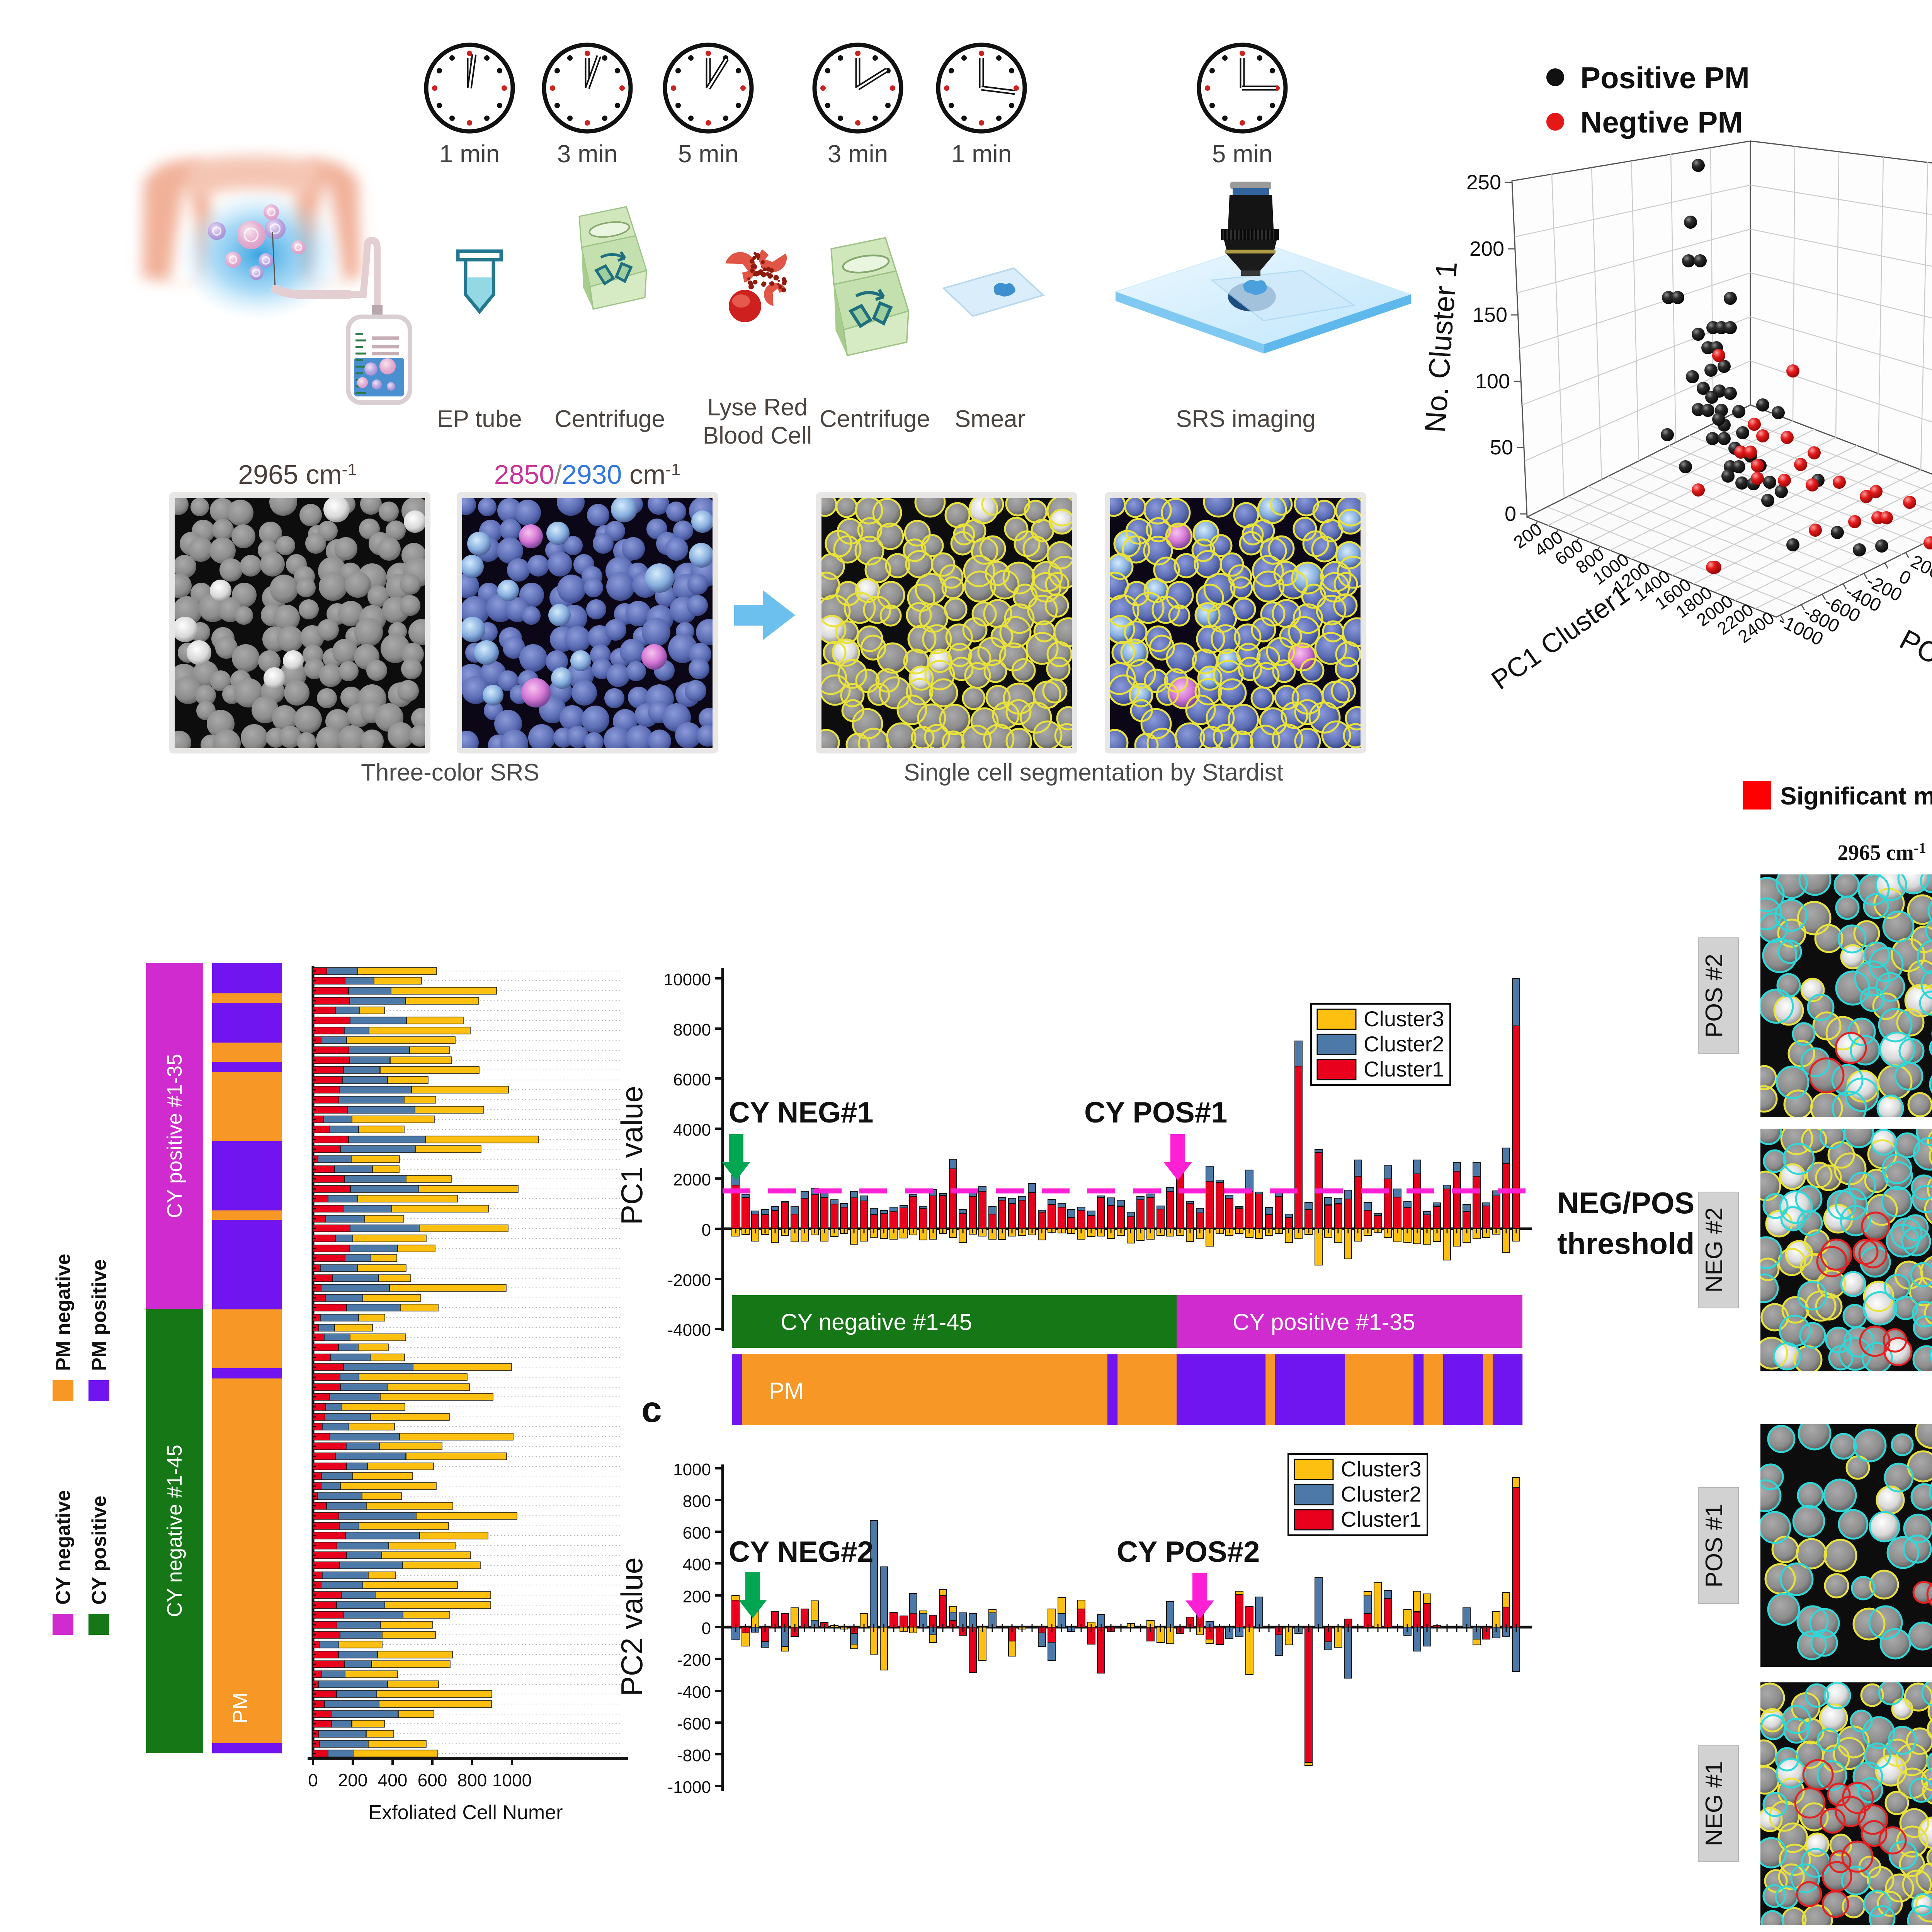  What do you see at coordinates (689, 1331) in the screenshot?
I see `svg-text: -4000` at bounding box center [689, 1331].